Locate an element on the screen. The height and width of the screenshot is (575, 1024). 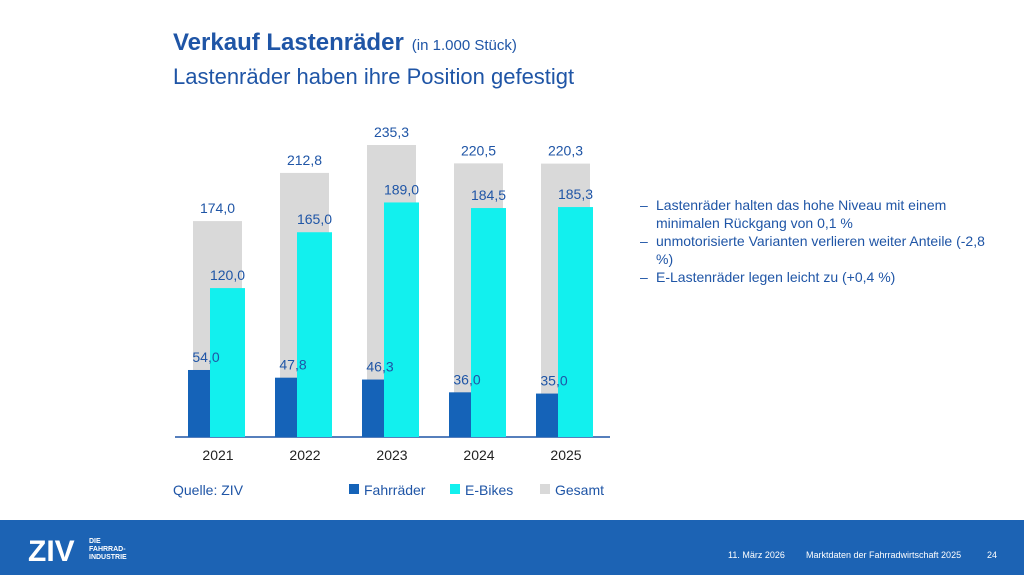
data-label: 54,0 is located at coordinates (205, 357).